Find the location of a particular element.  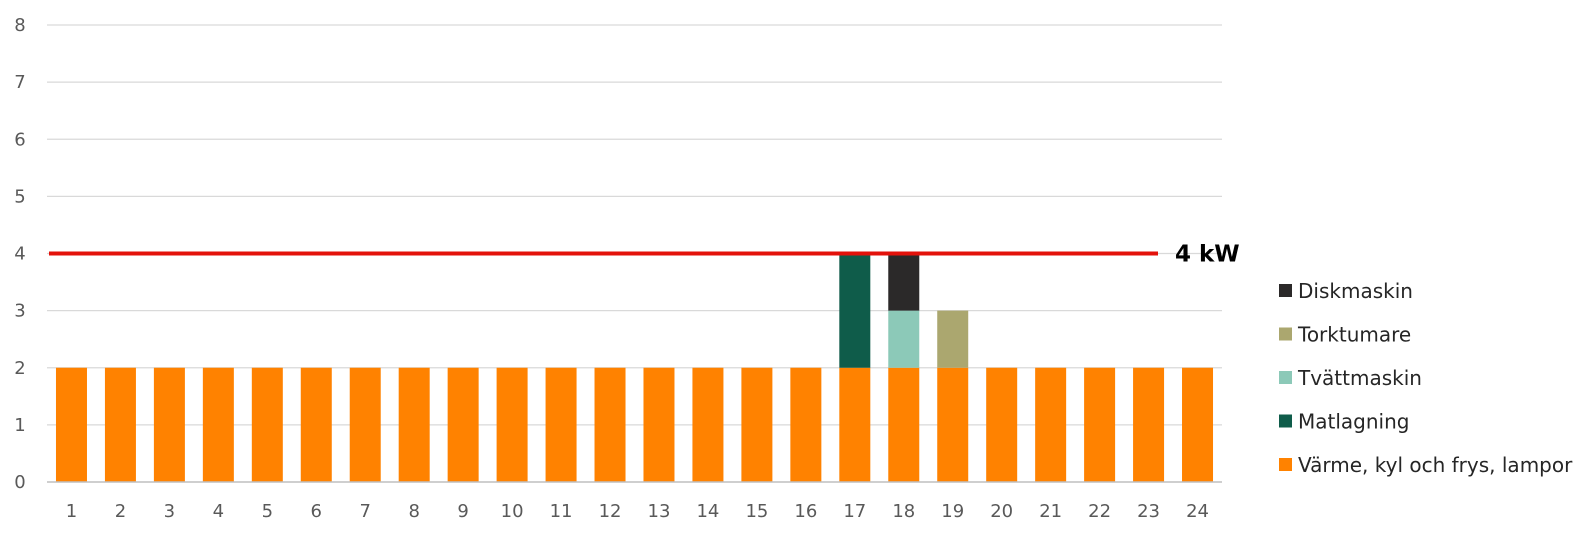

x-tick-label: 24 is located at coordinates (1197, 511).